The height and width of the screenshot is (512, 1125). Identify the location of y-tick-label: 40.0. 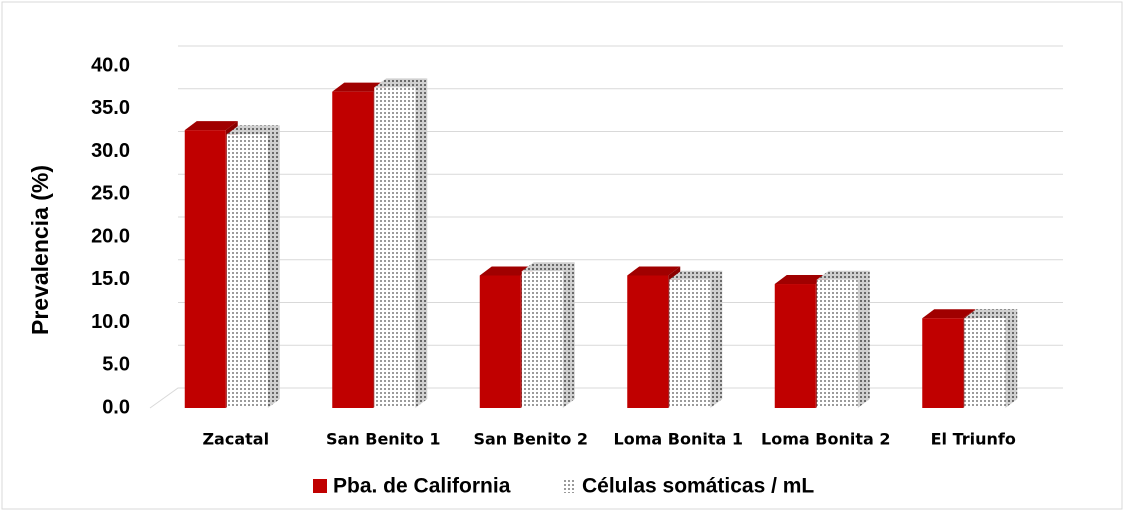
(110, 65).